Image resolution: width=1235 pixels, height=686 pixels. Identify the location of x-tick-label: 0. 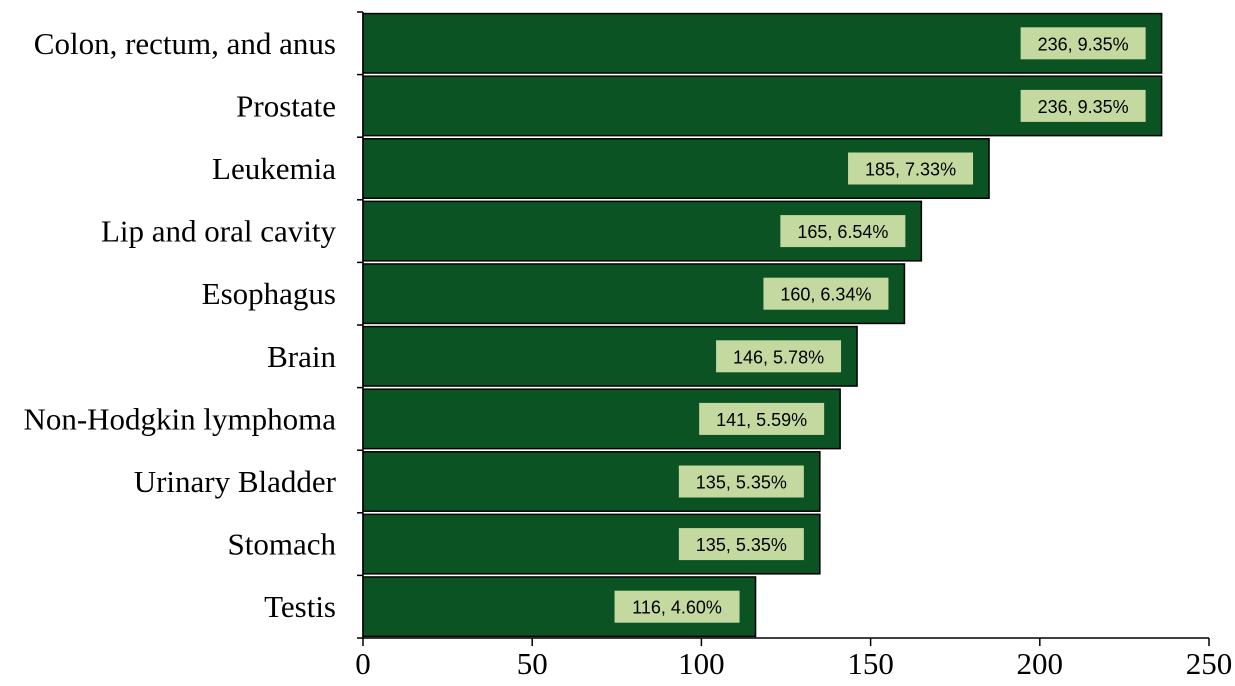
(363, 663).